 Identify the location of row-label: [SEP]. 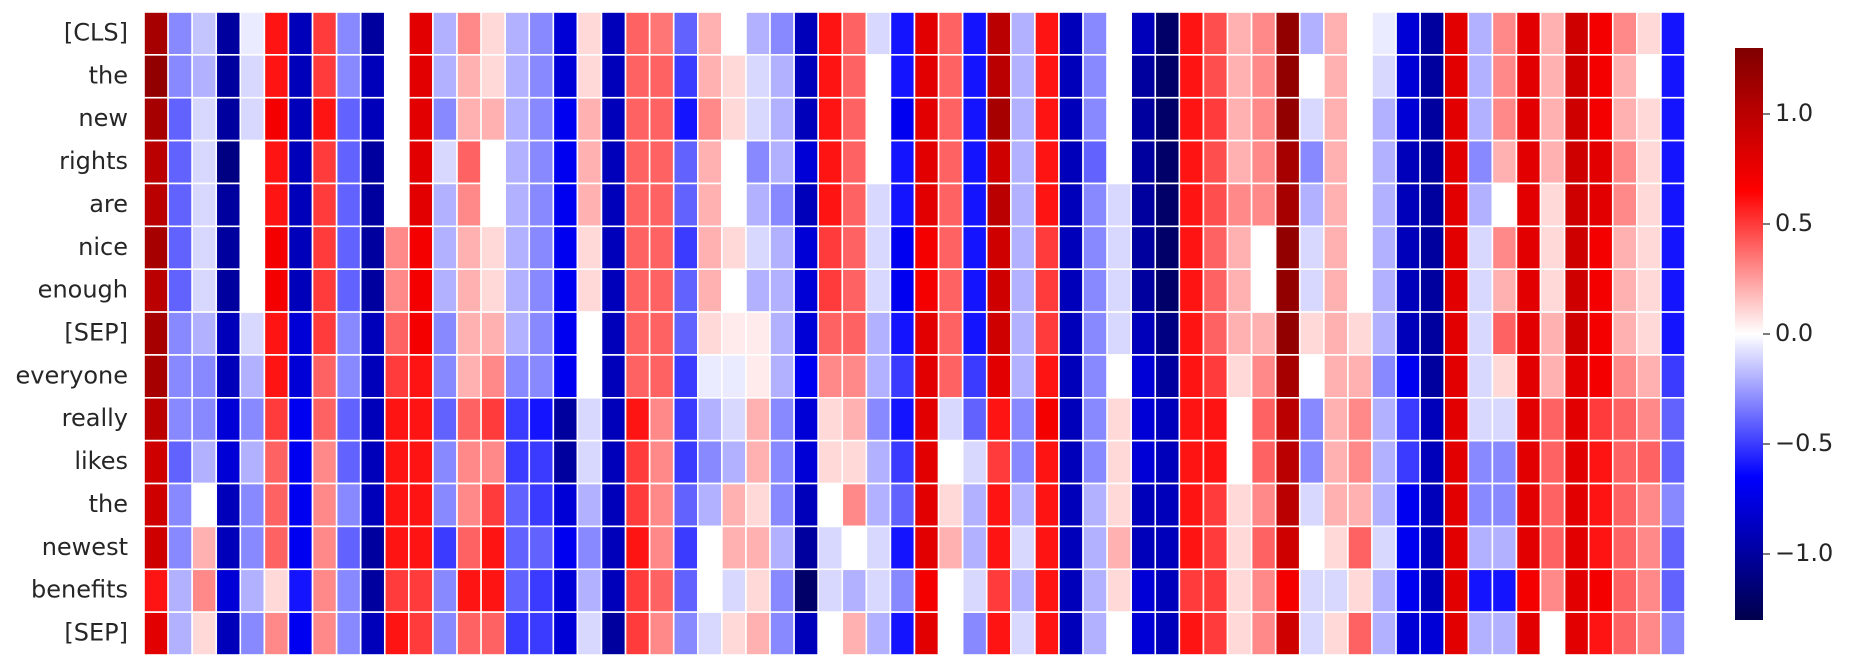
(96, 333).